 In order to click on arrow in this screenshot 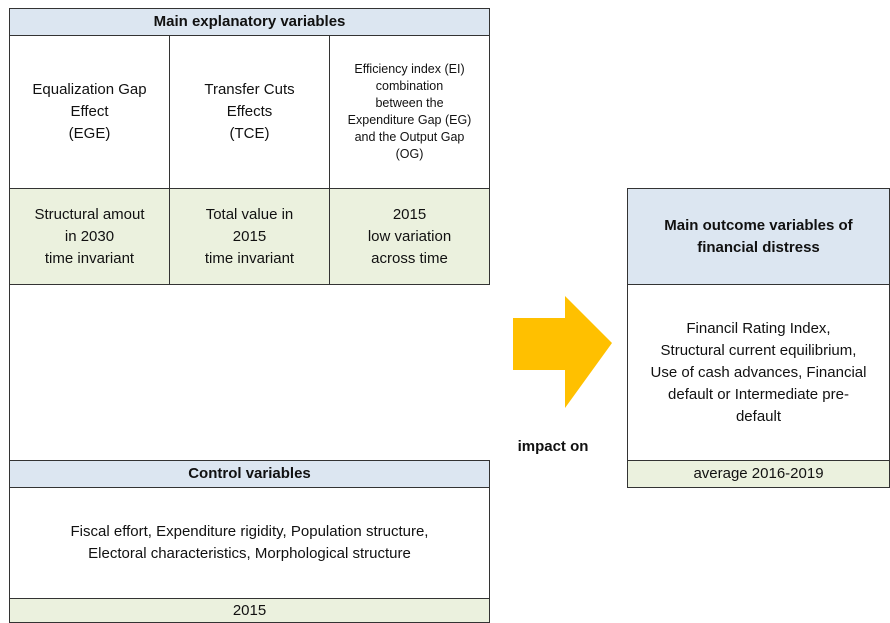, I will do `click(562, 352)`.